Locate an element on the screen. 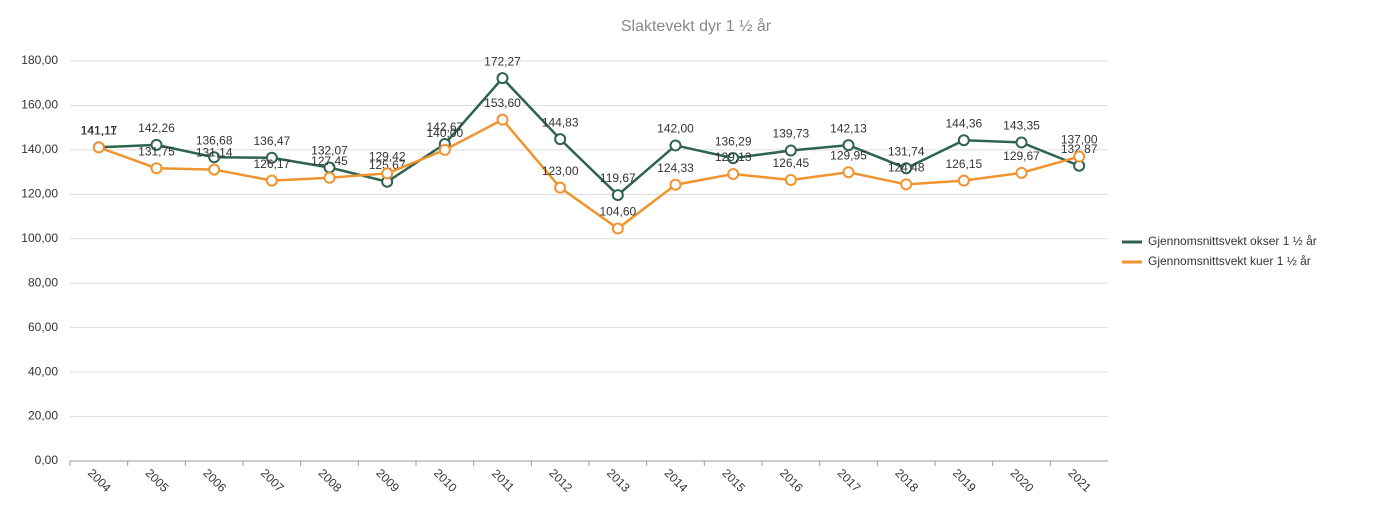  data-label: 142,13 is located at coordinates (848, 128).